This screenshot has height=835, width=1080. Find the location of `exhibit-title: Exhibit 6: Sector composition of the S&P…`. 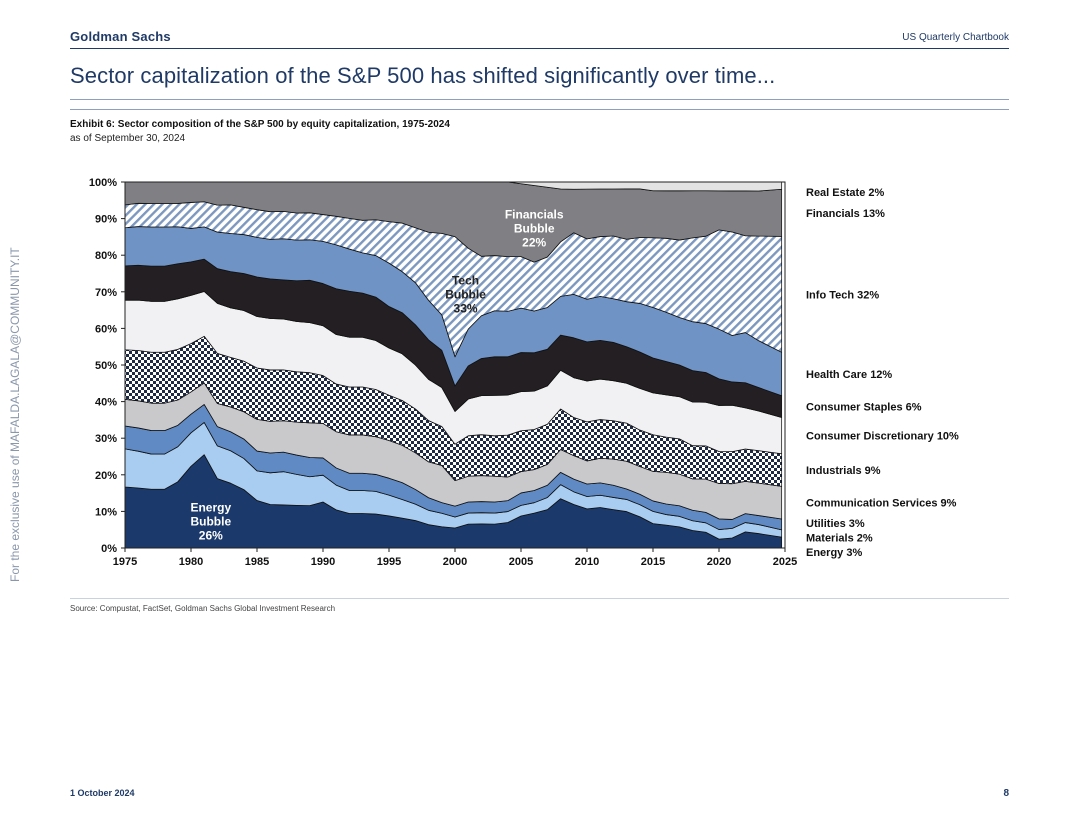

exhibit-title: Exhibit 6: Sector composition of the S&P… is located at coordinates (260, 124).